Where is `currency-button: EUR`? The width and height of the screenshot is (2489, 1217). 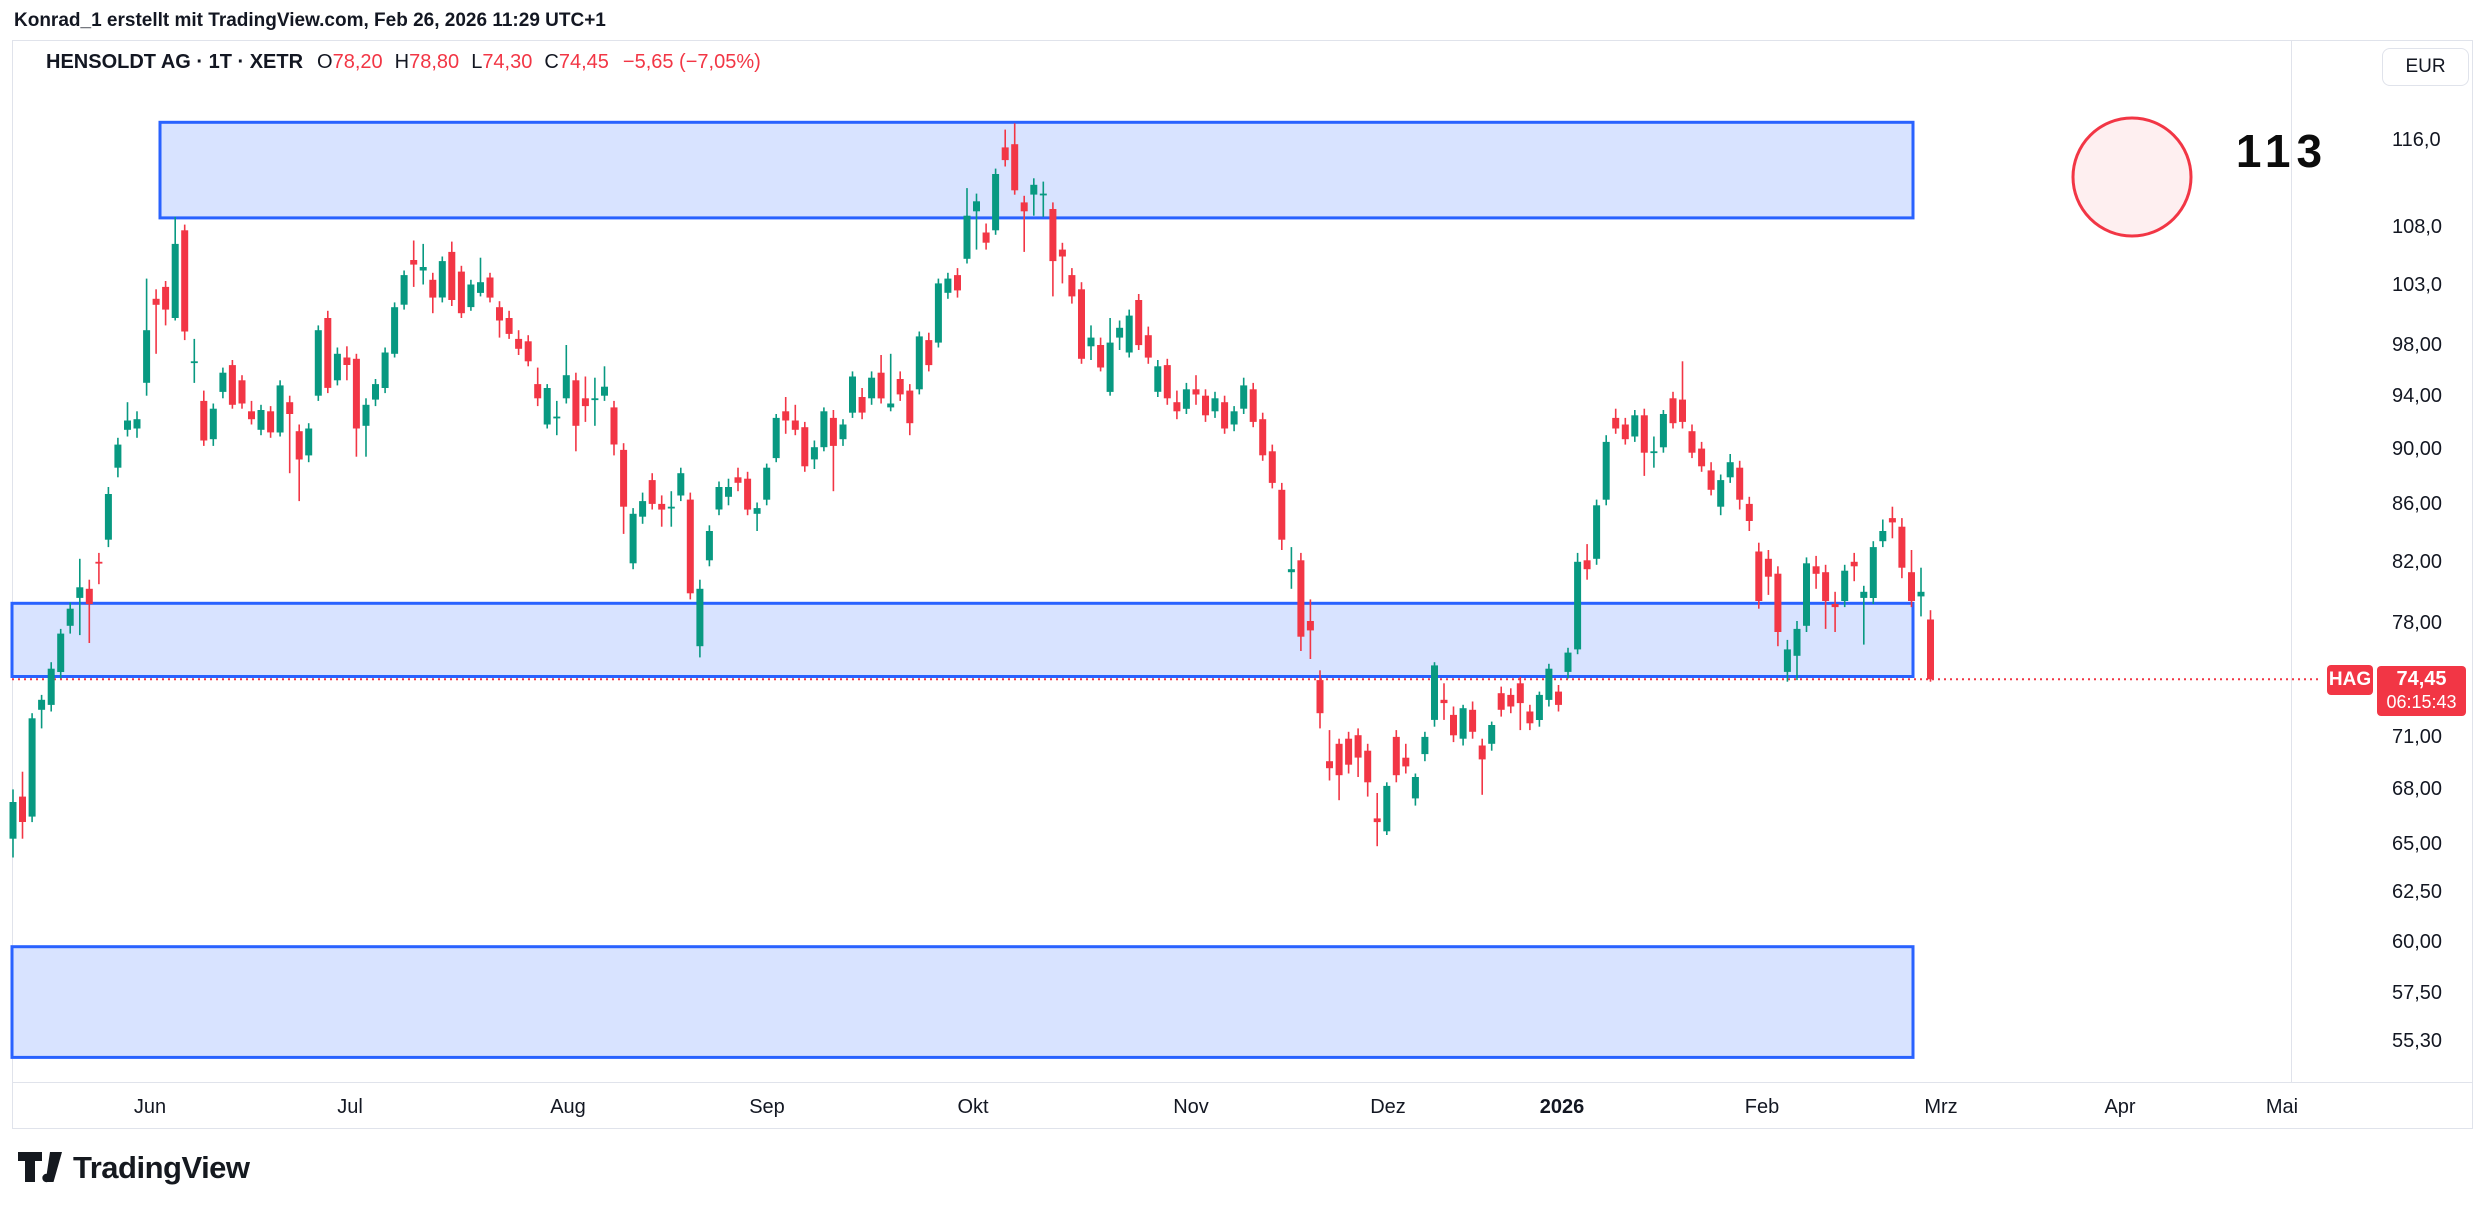
currency-button: EUR is located at coordinates (2425, 67).